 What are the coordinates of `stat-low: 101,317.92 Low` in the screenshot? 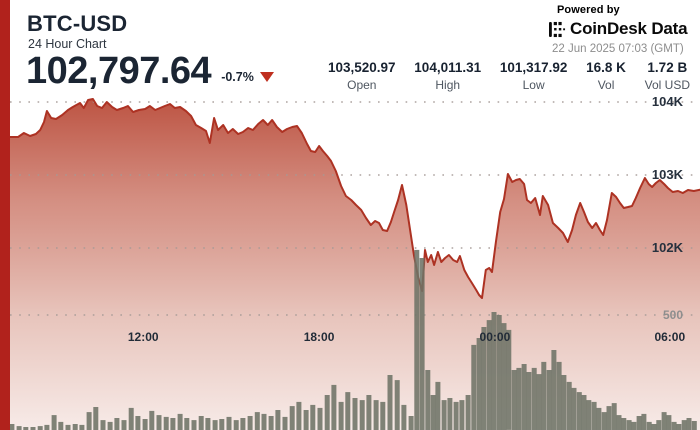 It's located at (534, 76).